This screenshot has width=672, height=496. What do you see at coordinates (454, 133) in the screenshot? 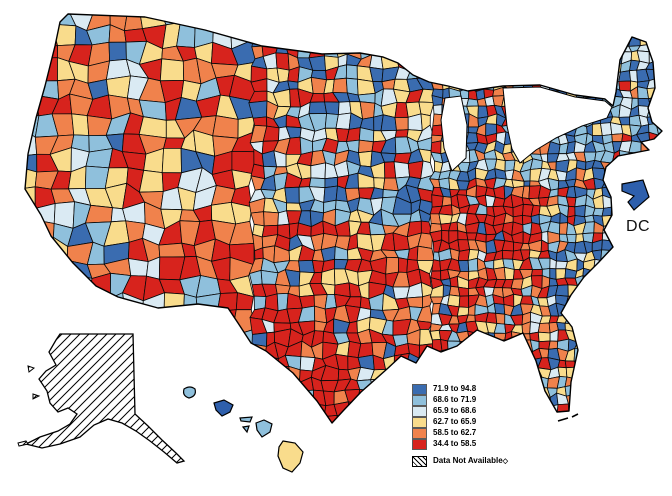
I see `lake-michigan` at bounding box center [454, 133].